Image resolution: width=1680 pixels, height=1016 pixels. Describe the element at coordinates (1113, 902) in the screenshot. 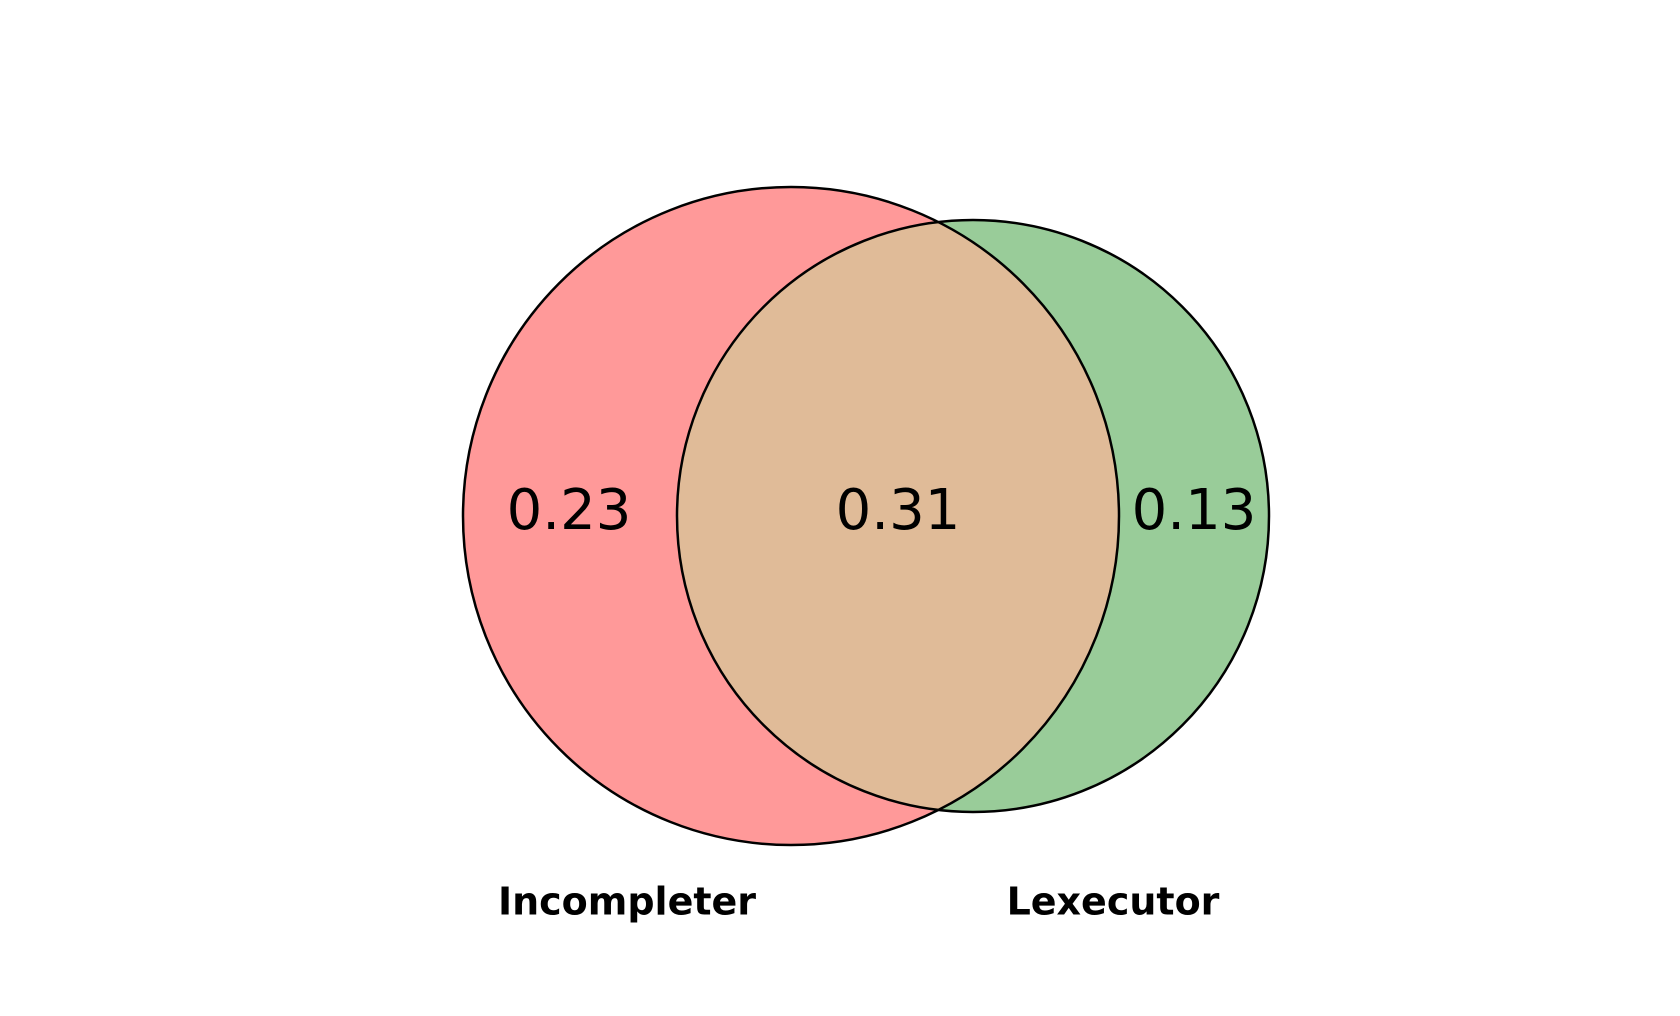

I see `set-b-label: Lexecutor` at that location.